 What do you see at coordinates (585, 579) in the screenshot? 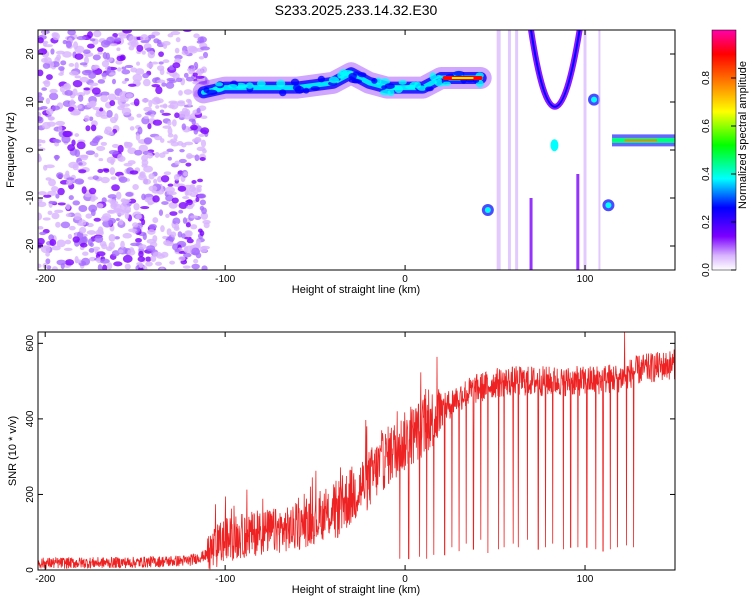
I see `snr-xtick-label: 100` at bounding box center [585, 579].